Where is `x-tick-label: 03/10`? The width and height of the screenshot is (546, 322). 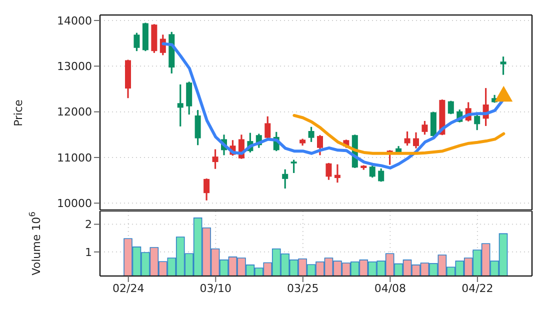
x-tick-label: 03/10 is located at coordinates (216, 288).